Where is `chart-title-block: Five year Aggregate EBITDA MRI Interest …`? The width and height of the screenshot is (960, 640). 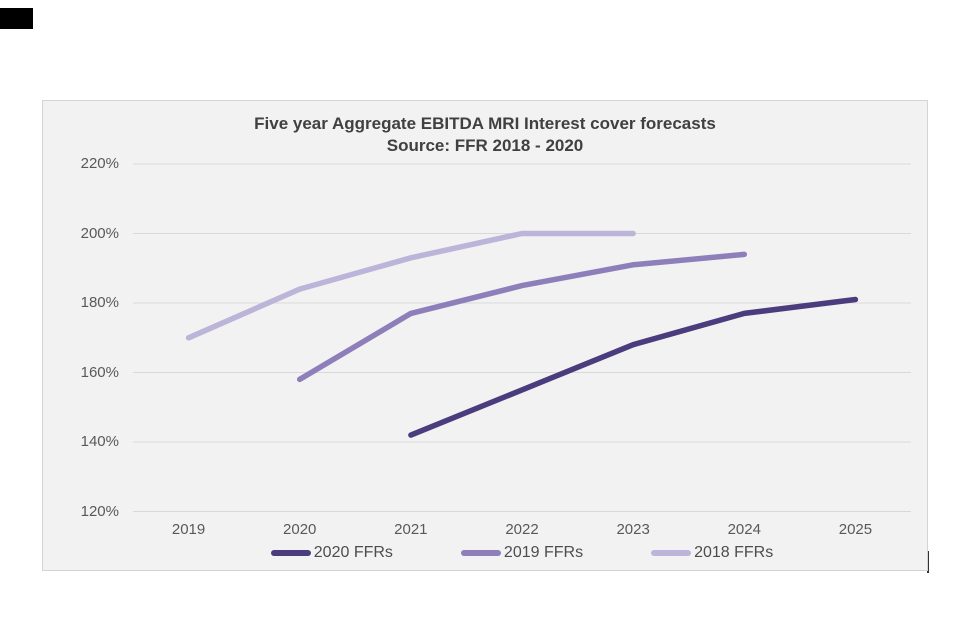 chart-title-block: Five year Aggregate EBITDA MRI Interest … is located at coordinates (485, 135).